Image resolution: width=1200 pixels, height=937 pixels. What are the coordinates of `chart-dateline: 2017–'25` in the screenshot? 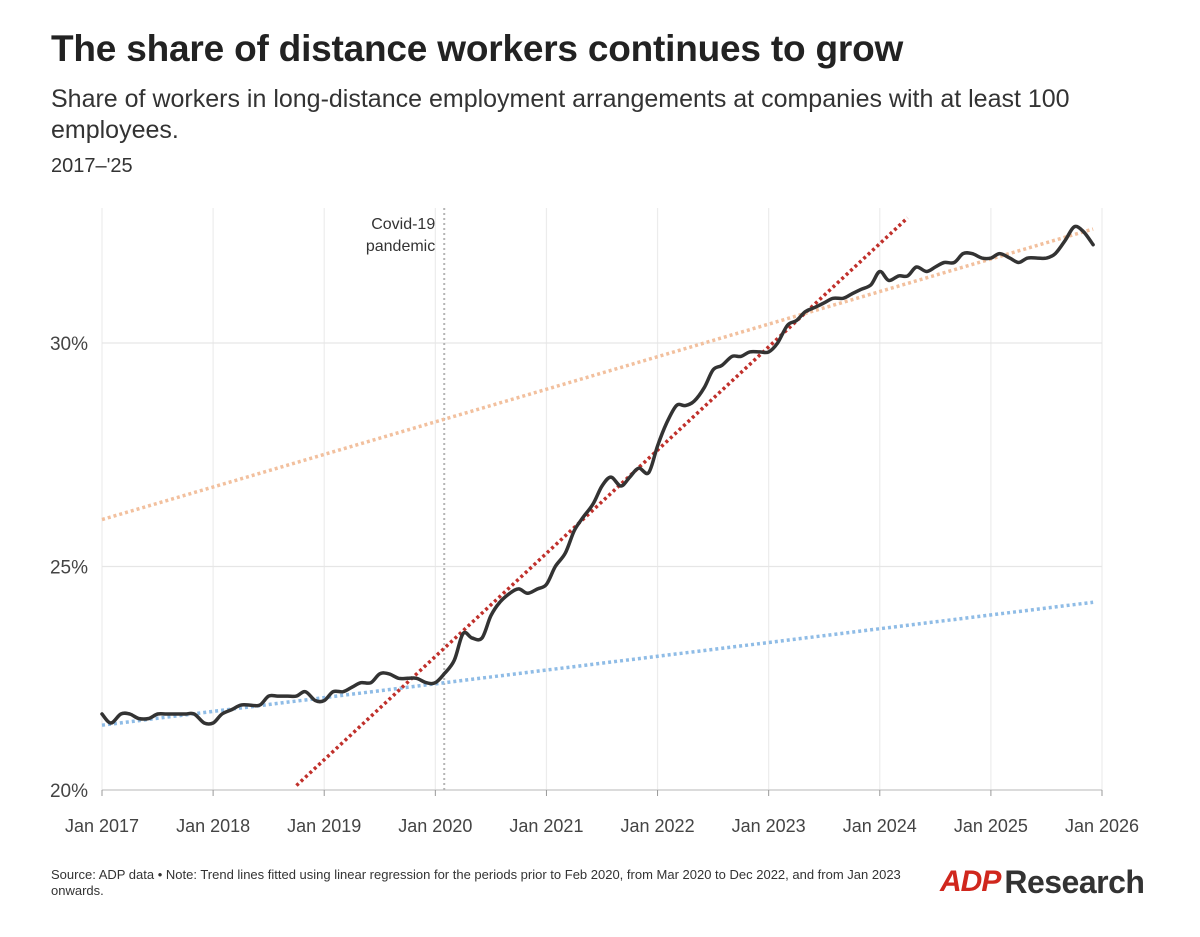 It's located at (92, 166).